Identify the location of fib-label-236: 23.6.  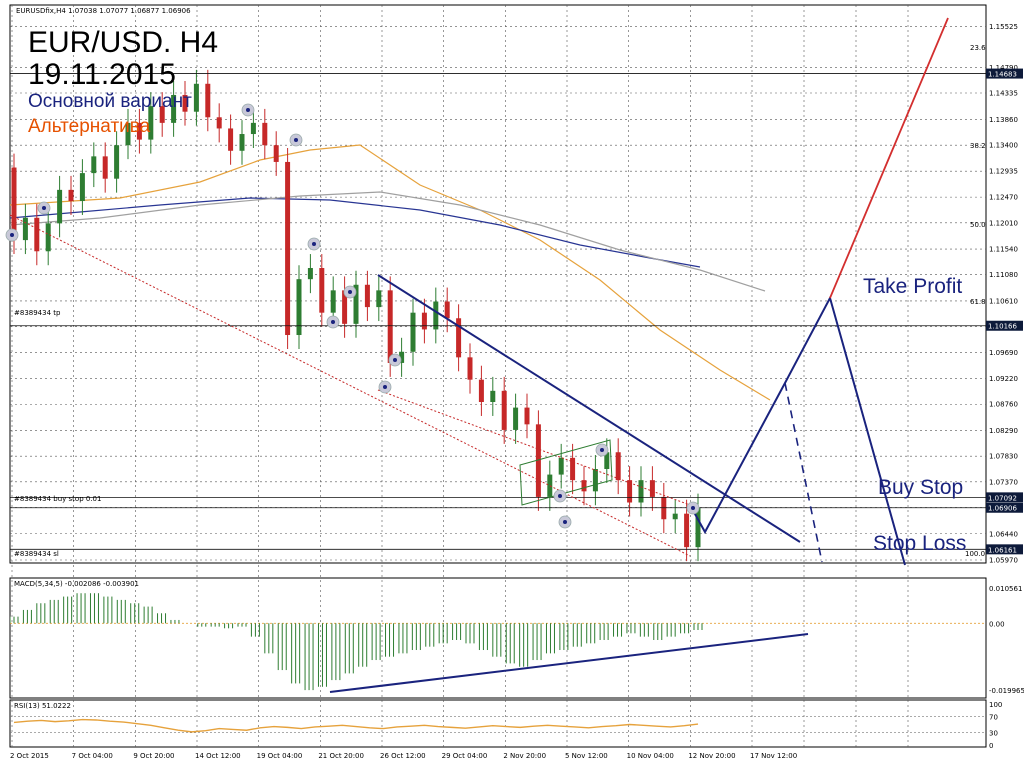
(978, 48).